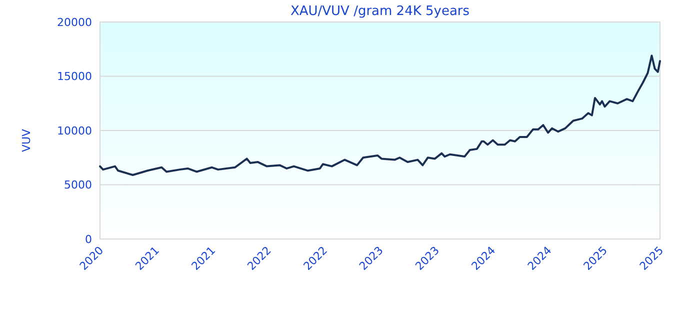 This screenshot has height=320, width=680. What do you see at coordinates (380, 11) in the screenshot?
I see `chart-title: XAU/VUV /gram 24K 5years` at bounding box center [380, 11].